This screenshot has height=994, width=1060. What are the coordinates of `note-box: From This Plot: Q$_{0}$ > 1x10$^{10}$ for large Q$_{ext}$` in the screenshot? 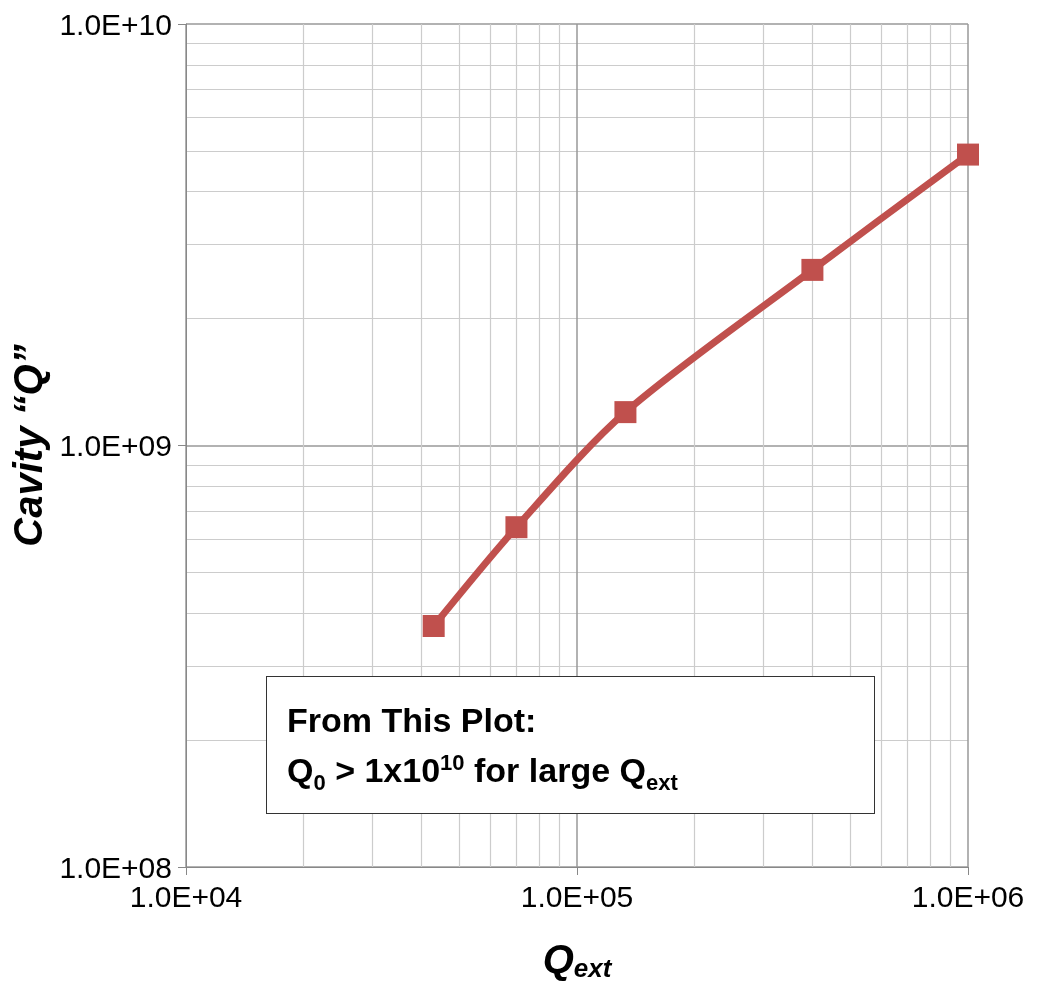 It's located at (570, 745).